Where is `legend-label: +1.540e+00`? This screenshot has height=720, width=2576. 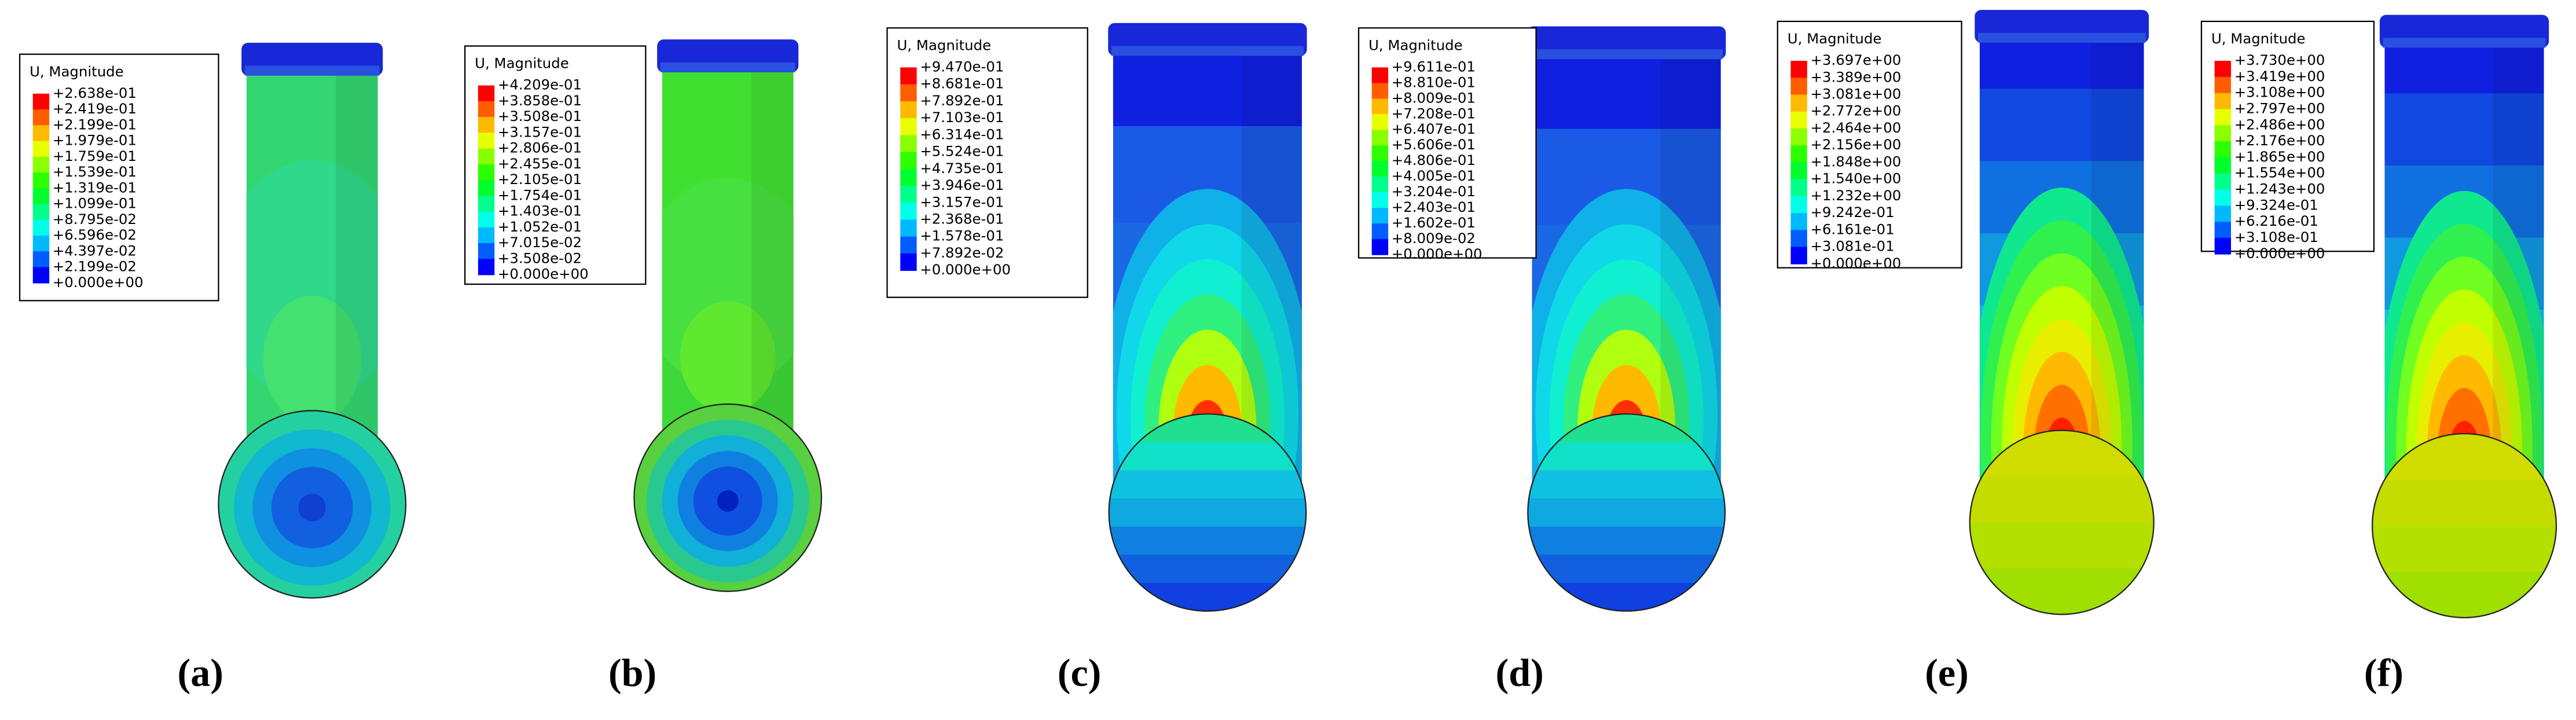 legend-label: +1.540e+00 is located at coordinates (1855, 178).